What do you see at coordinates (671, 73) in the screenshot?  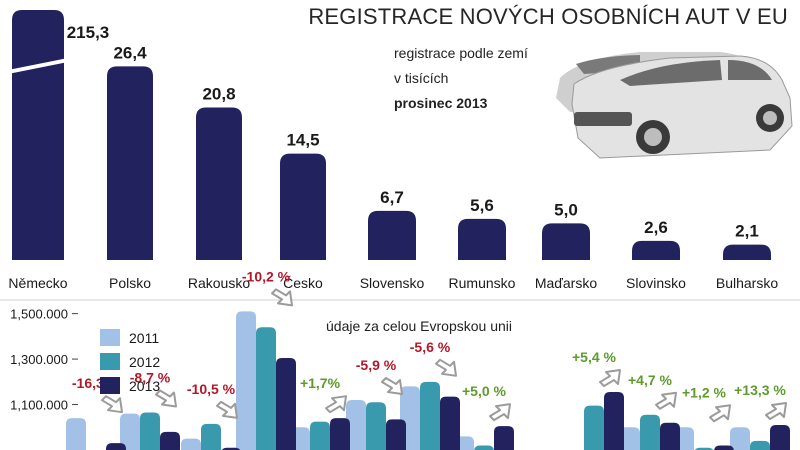 I see `car-front-window` at bounding box center [671, 73].